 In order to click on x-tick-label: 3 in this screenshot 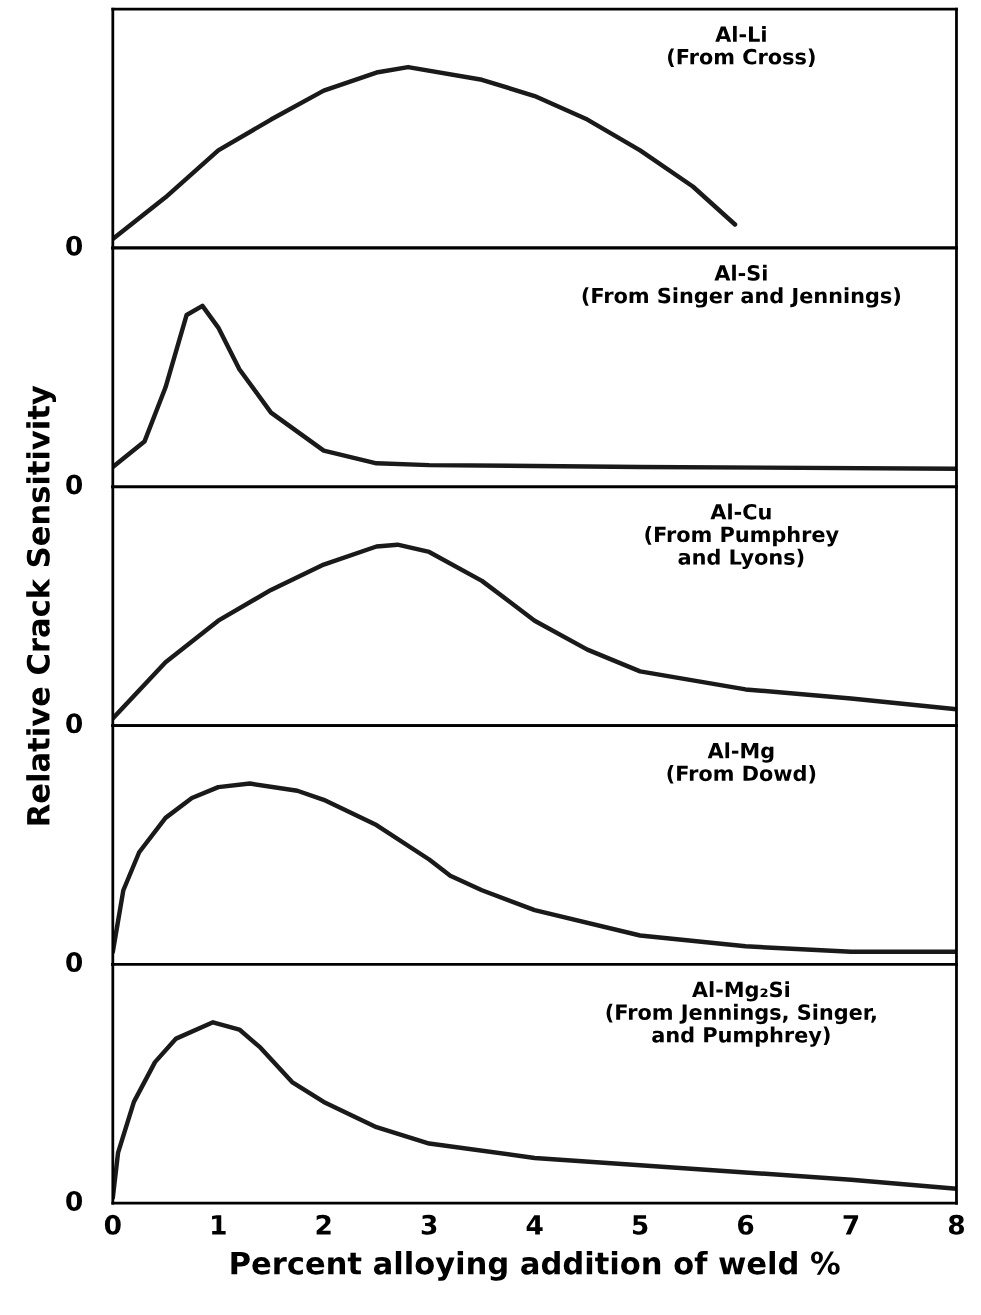, I will do `click(429, 1224)`.